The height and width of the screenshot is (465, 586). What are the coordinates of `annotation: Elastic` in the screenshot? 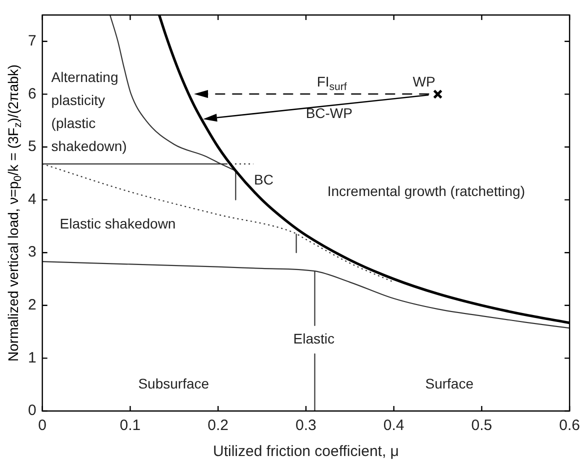 It's located at (313, 338).